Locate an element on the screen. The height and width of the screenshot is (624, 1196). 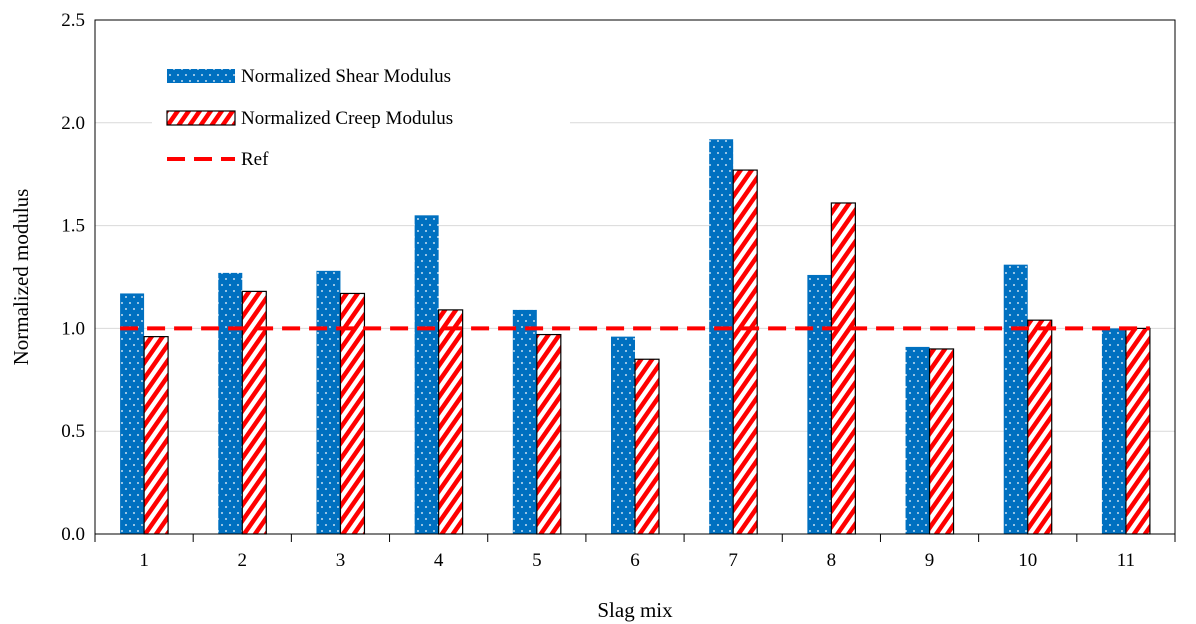
y-axis-title: Normalized modulus is located at coordinates (21, 277).